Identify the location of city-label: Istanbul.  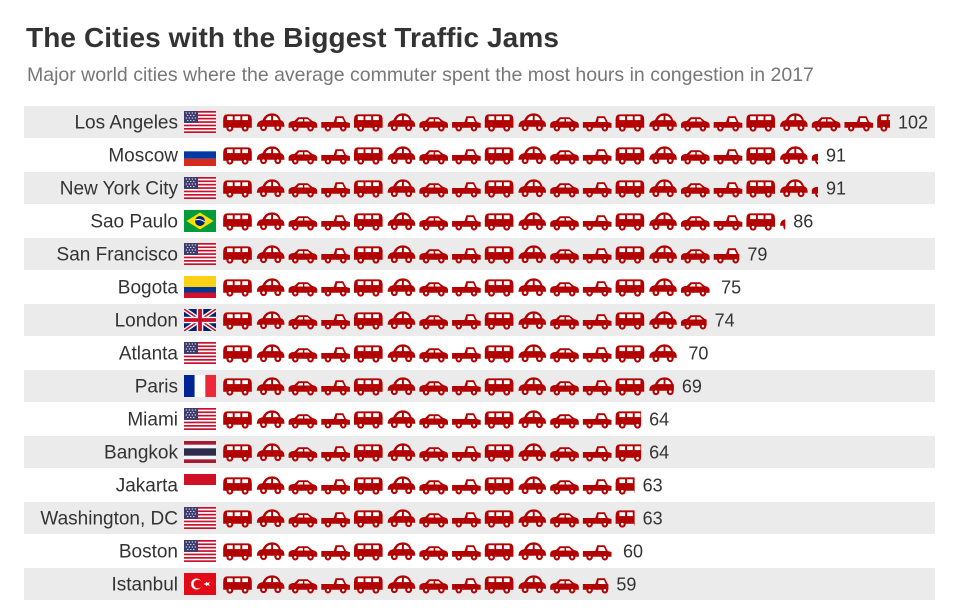
(144, 585).